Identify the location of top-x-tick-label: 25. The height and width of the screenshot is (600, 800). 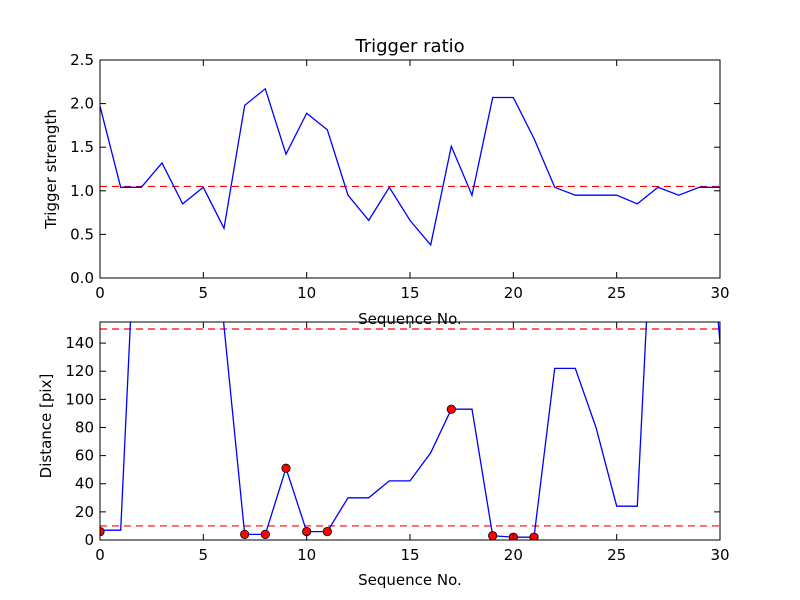
(616, 293).